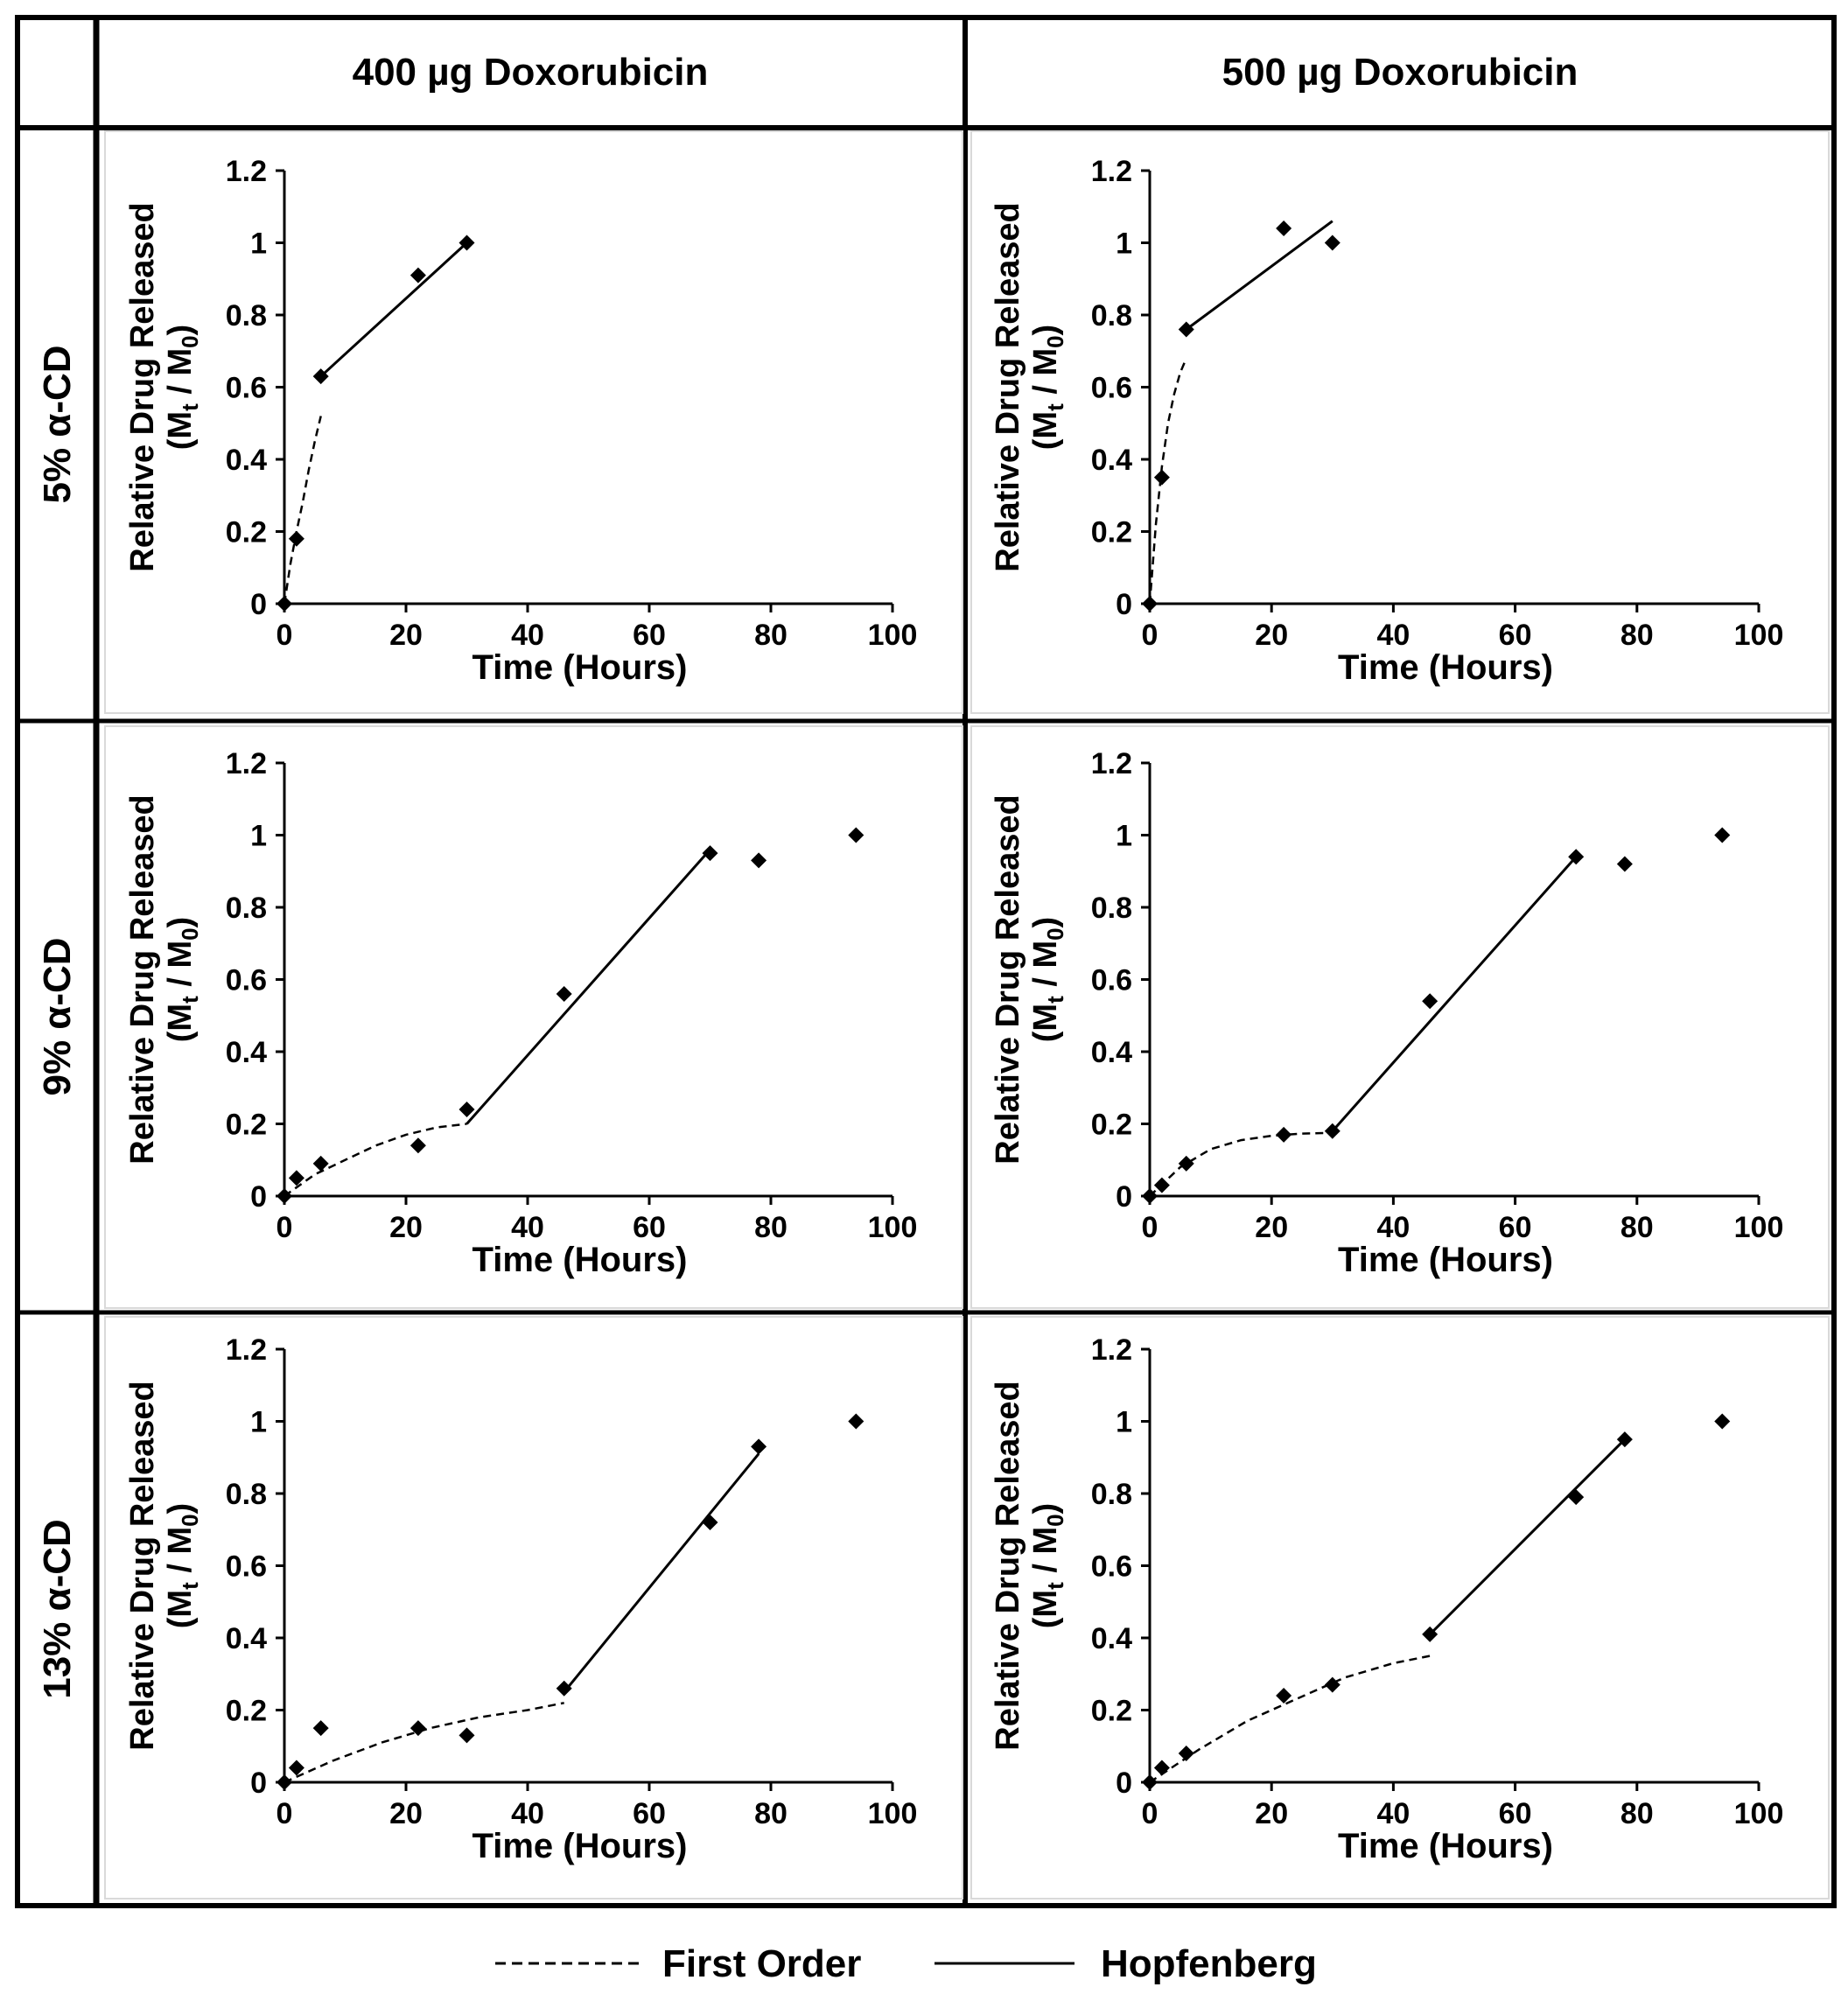  Describe the element at coordinates (1400, 72) in the screenshot. I see `column-header-500: 500 µg Doxorubicin` at that location.